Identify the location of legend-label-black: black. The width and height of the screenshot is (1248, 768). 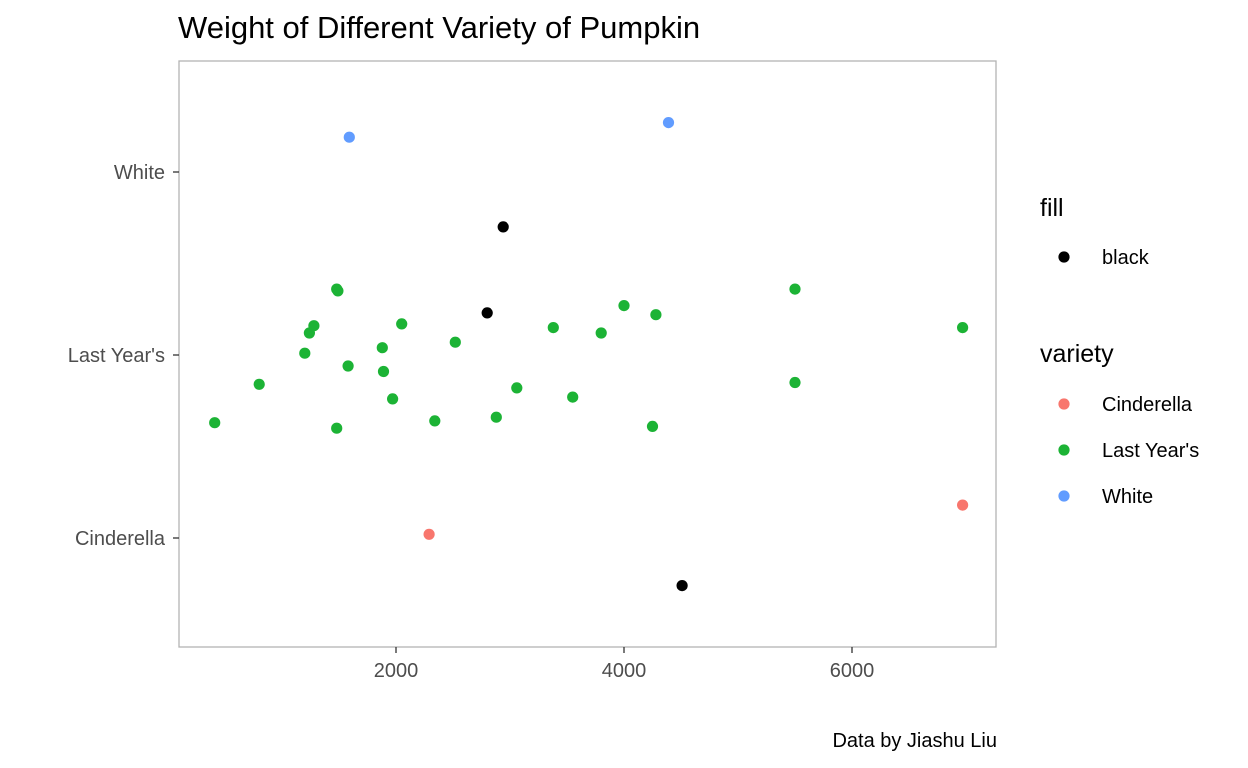
(1126, 258).